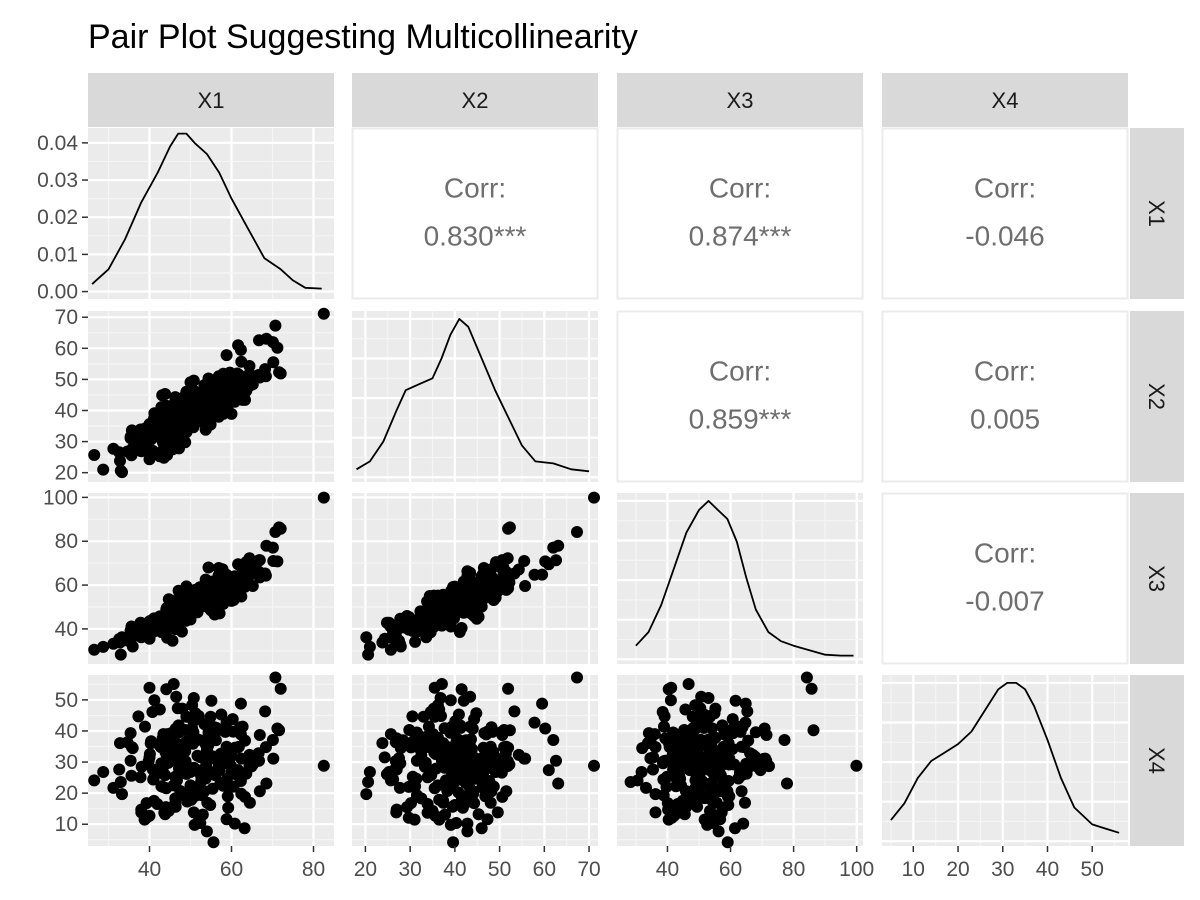  What do you see at coordinates (66, 348) in the screenshot?
I see `y-tick-label-X2: 60` at bounding box center [66, 348].